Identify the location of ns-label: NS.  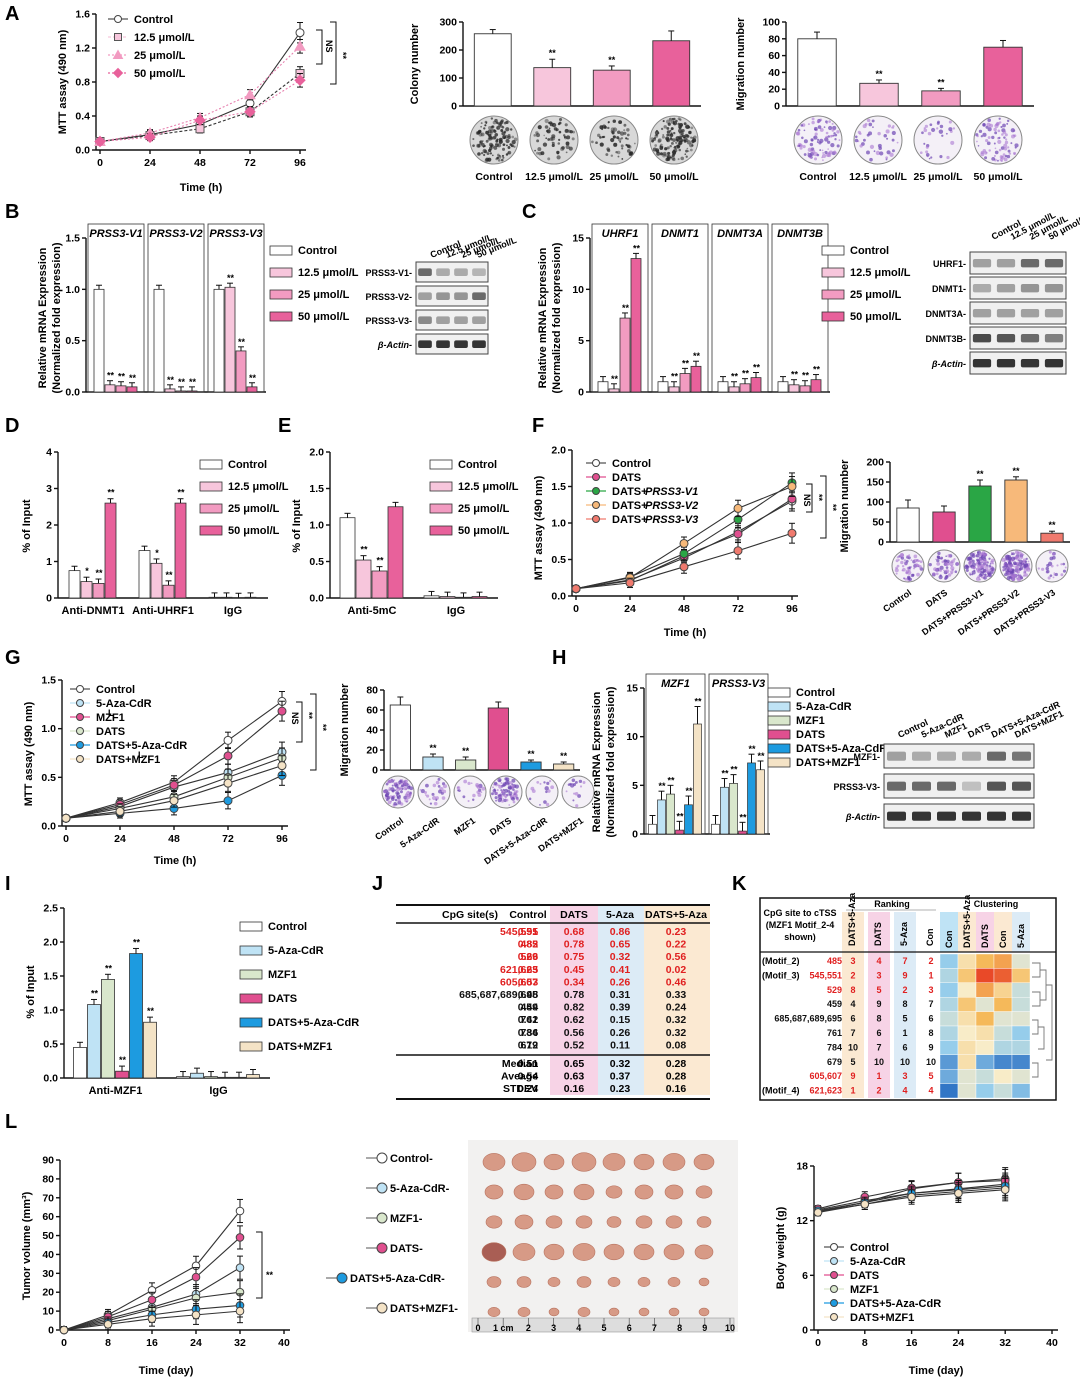
(807, 500).